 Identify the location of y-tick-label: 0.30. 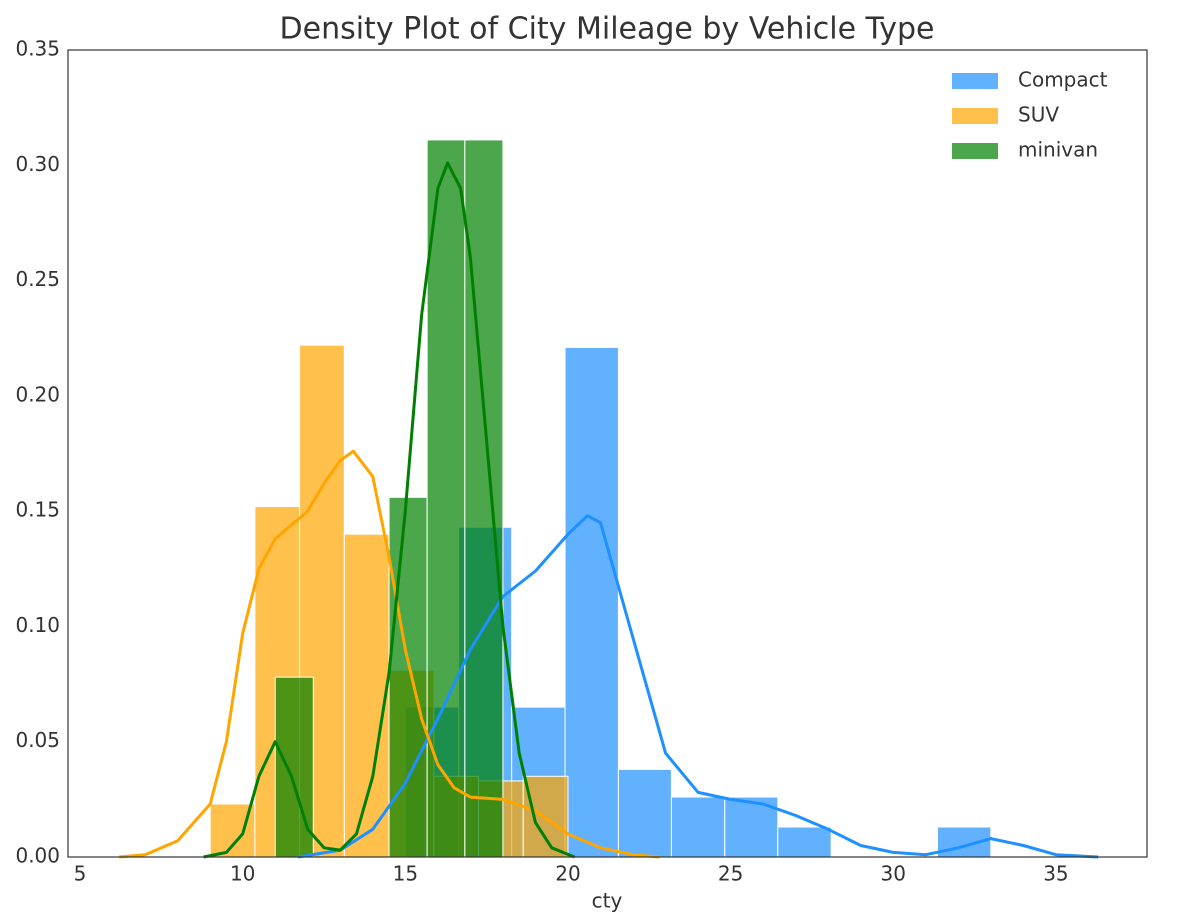
(37, 164).